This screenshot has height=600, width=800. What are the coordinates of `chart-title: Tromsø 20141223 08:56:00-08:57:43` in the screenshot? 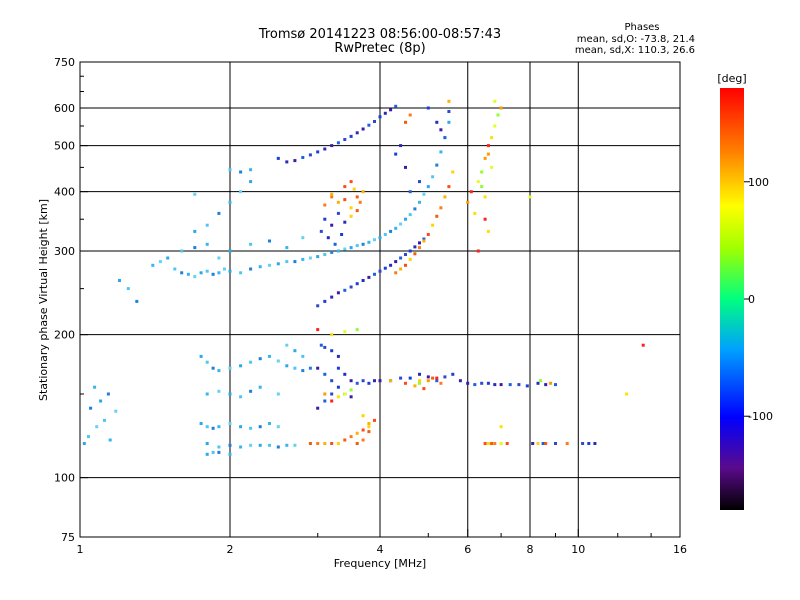 It's located at (379, 34).